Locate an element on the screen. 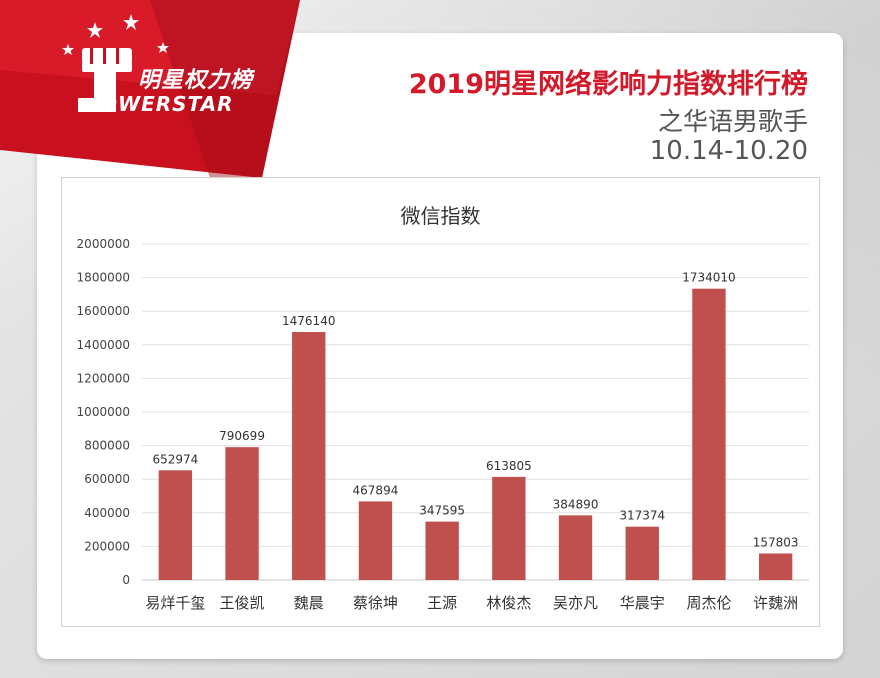 The height and width of the screenshot is (678, 880). y-tick-label: 800000 is located at coordinates (107, 446).